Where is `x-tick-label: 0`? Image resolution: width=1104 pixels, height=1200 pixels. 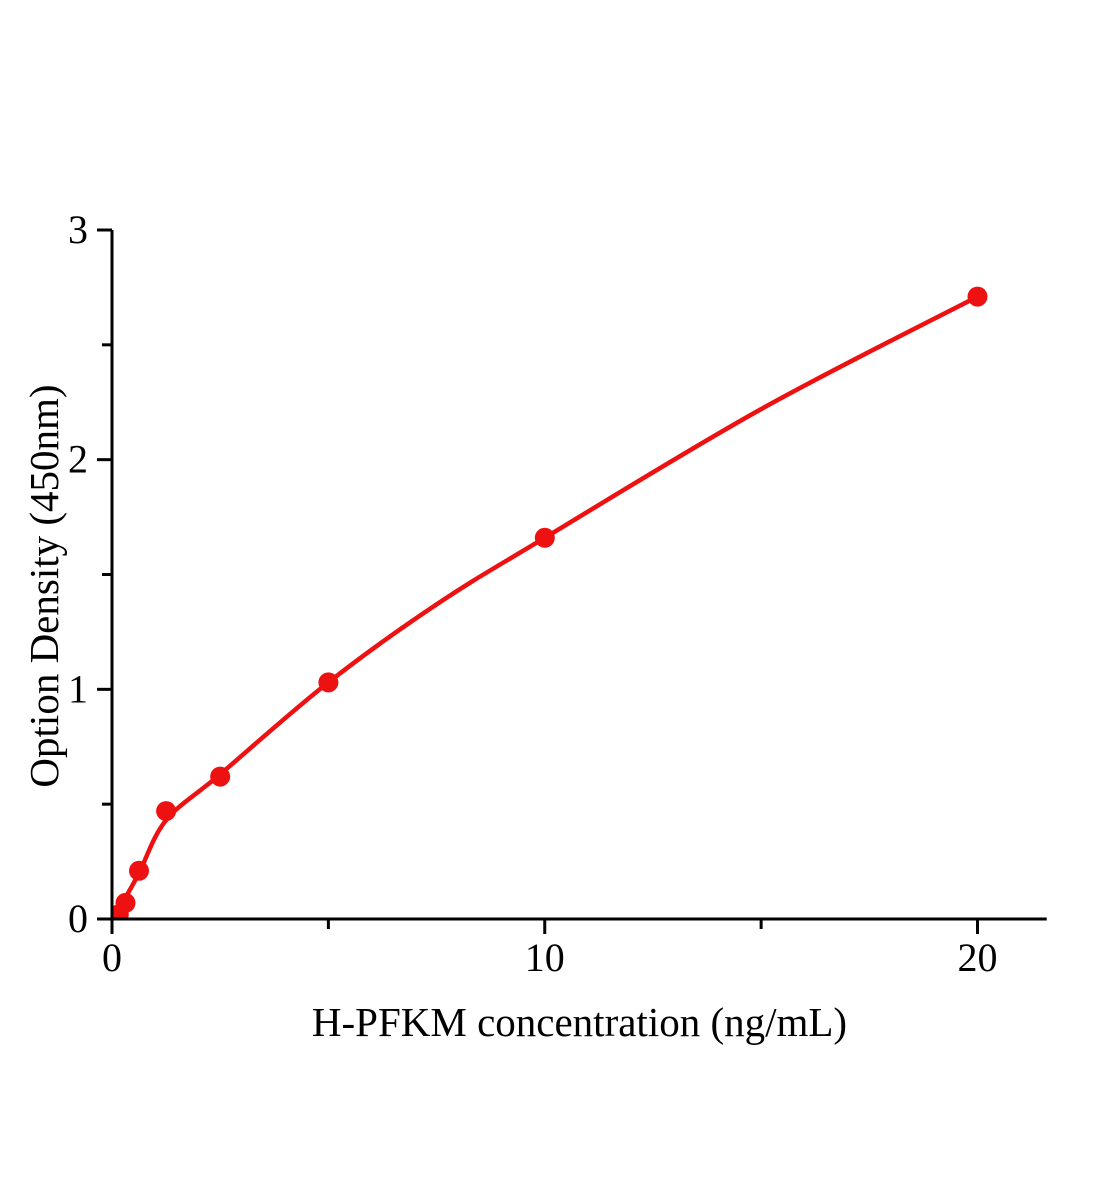
x-tick-label: 0 is located at coordinates (112, 957).